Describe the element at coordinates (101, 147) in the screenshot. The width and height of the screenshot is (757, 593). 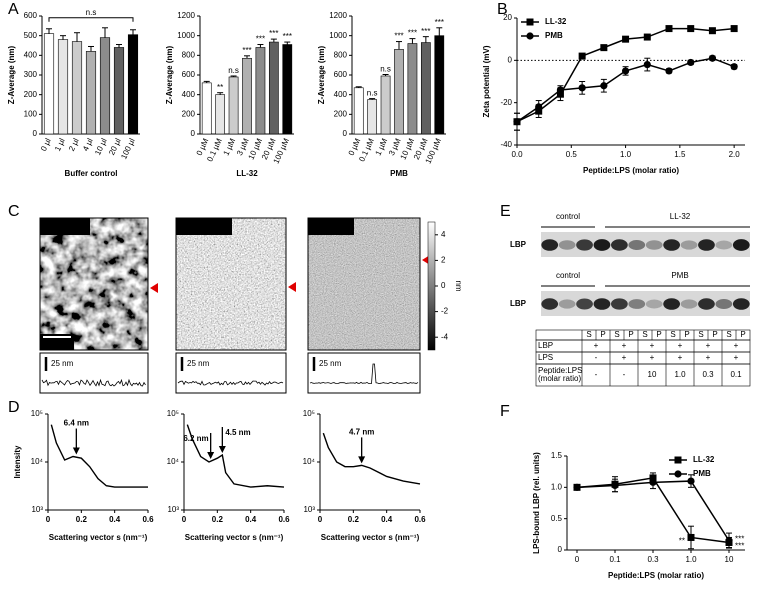
I see `x-tick-label: 10 µl` at that location.